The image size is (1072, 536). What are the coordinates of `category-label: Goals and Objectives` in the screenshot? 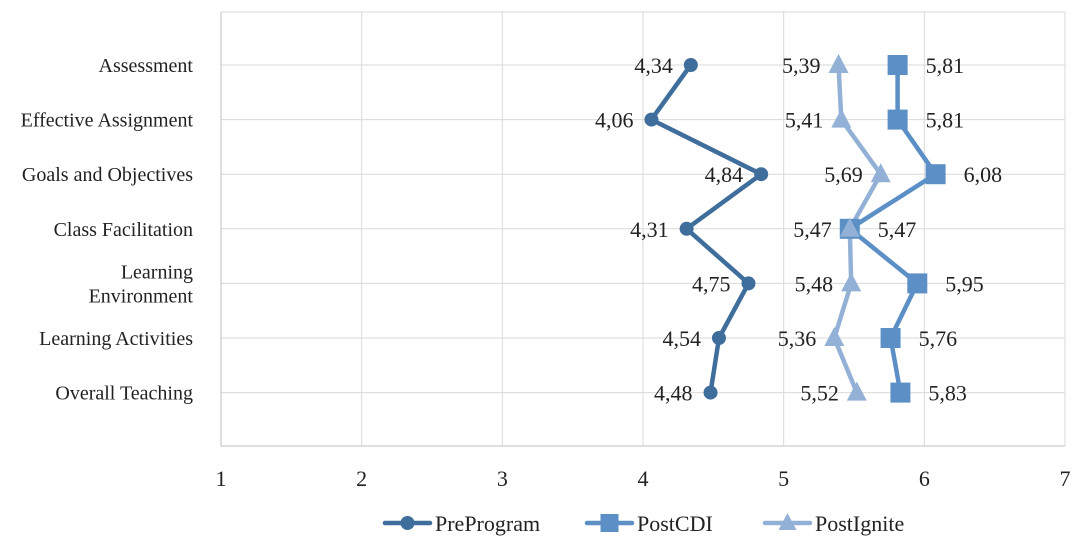 It's located at (107, 175).